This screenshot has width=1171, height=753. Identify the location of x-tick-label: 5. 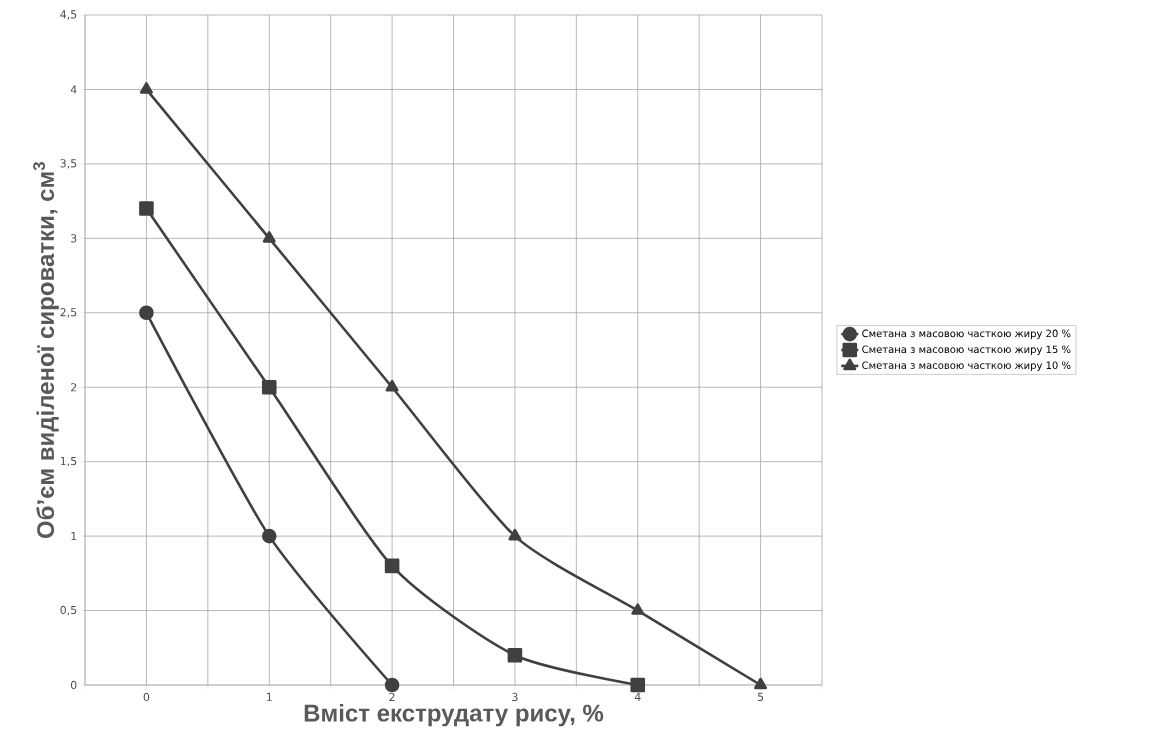
(760, 696).